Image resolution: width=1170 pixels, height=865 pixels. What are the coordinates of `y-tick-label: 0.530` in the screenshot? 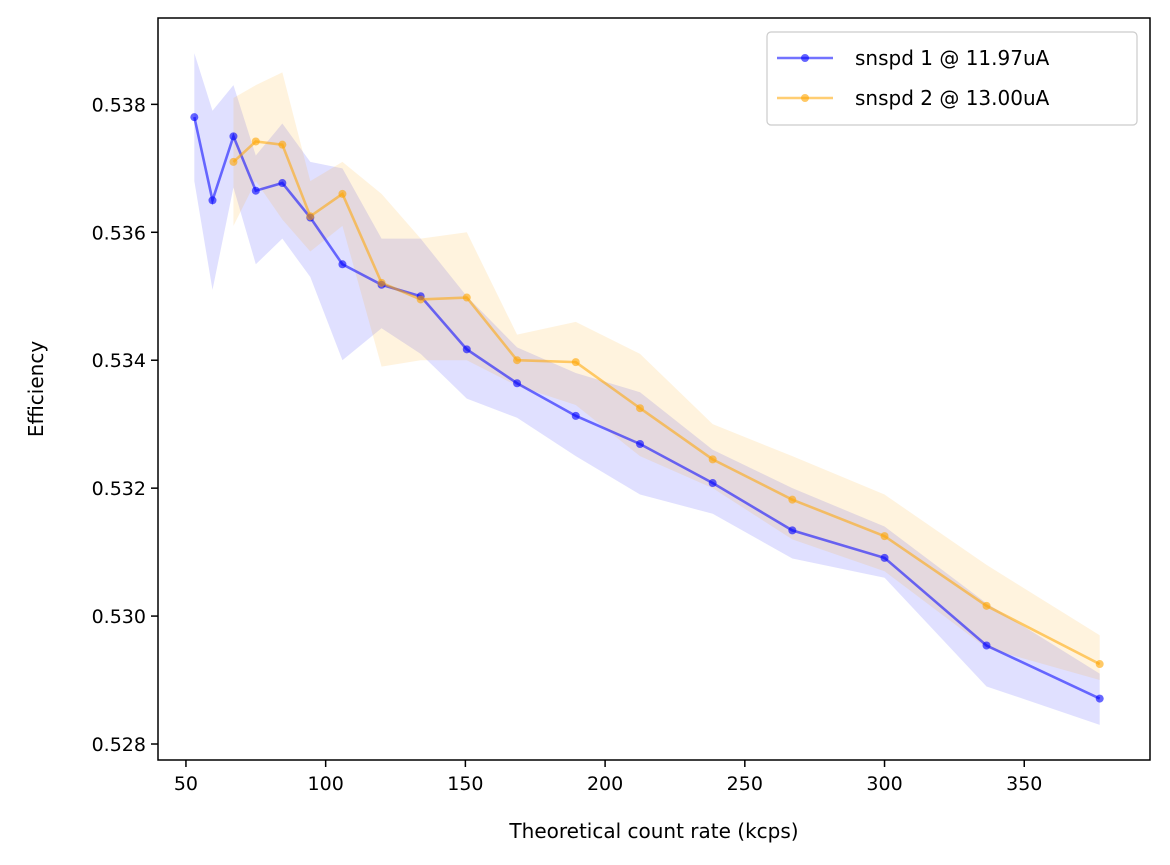 It's located at (119, 617).